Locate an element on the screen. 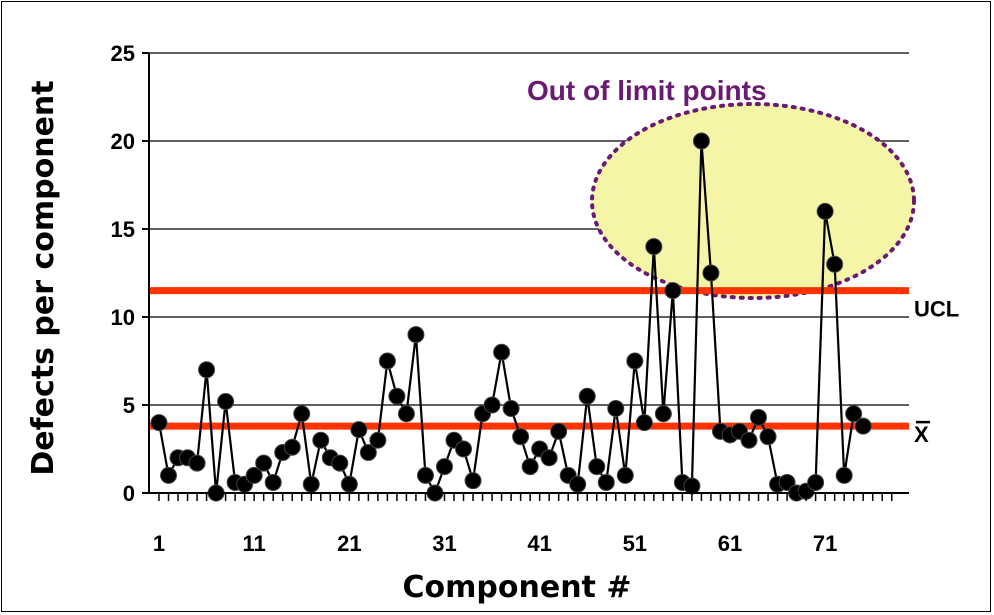 The image size is (994, 615). annotation-label: Out of limit points is located at coordinates (647, 90).